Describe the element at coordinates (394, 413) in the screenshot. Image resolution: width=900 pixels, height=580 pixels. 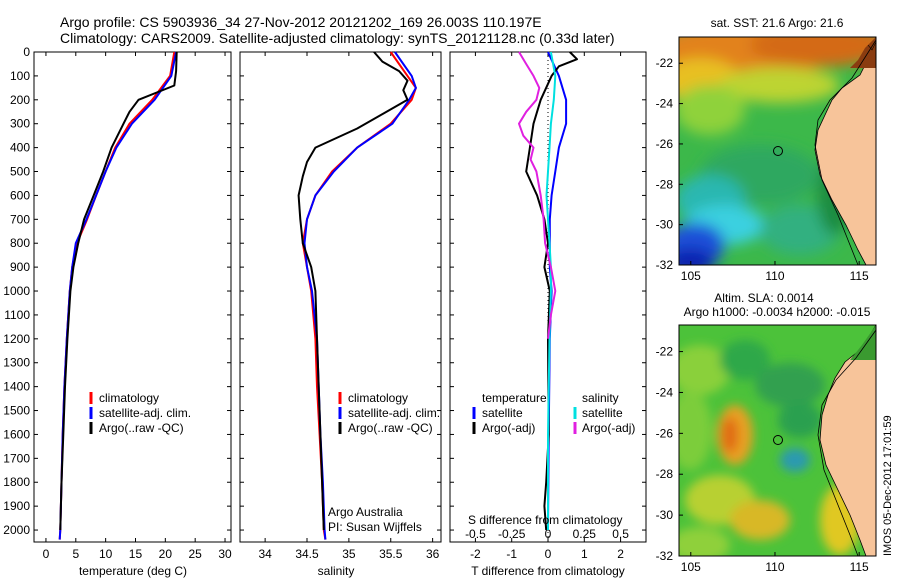
I see `legend-label-satellite-s: satellite-adj. clim.` at that location.